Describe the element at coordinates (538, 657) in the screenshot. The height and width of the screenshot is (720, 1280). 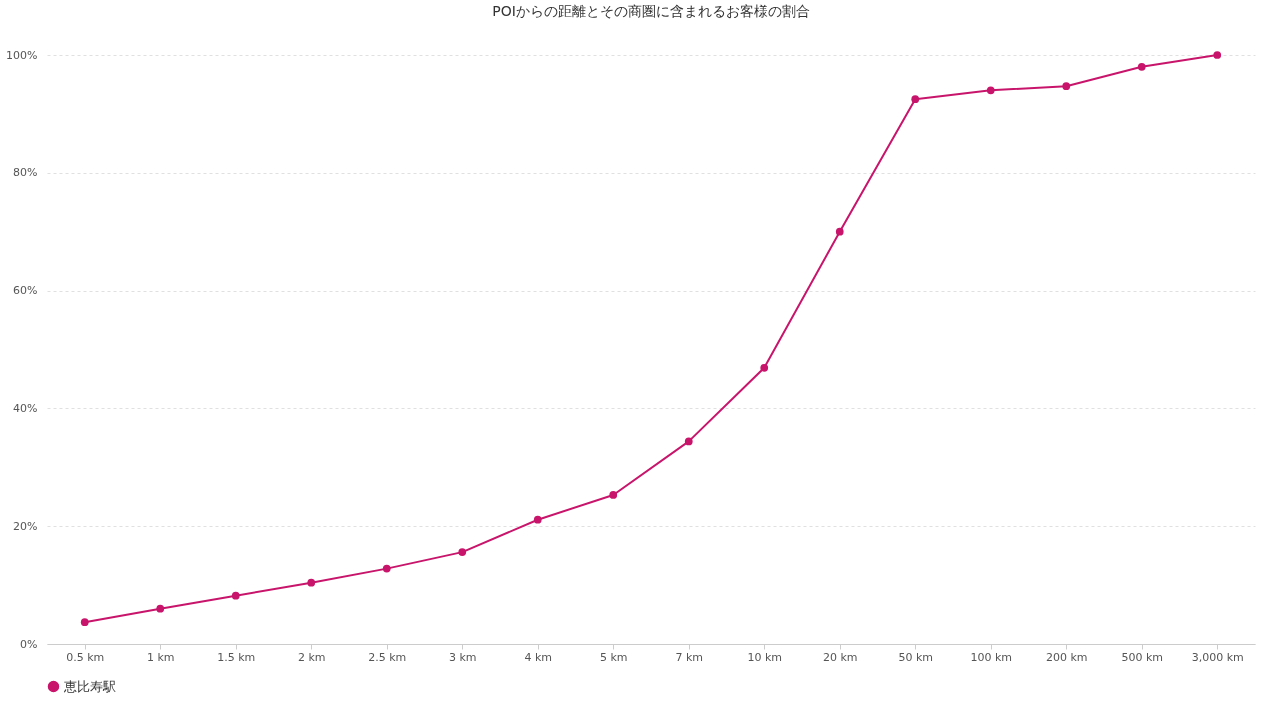
I see `x-tick-label: 4 km` at that location.